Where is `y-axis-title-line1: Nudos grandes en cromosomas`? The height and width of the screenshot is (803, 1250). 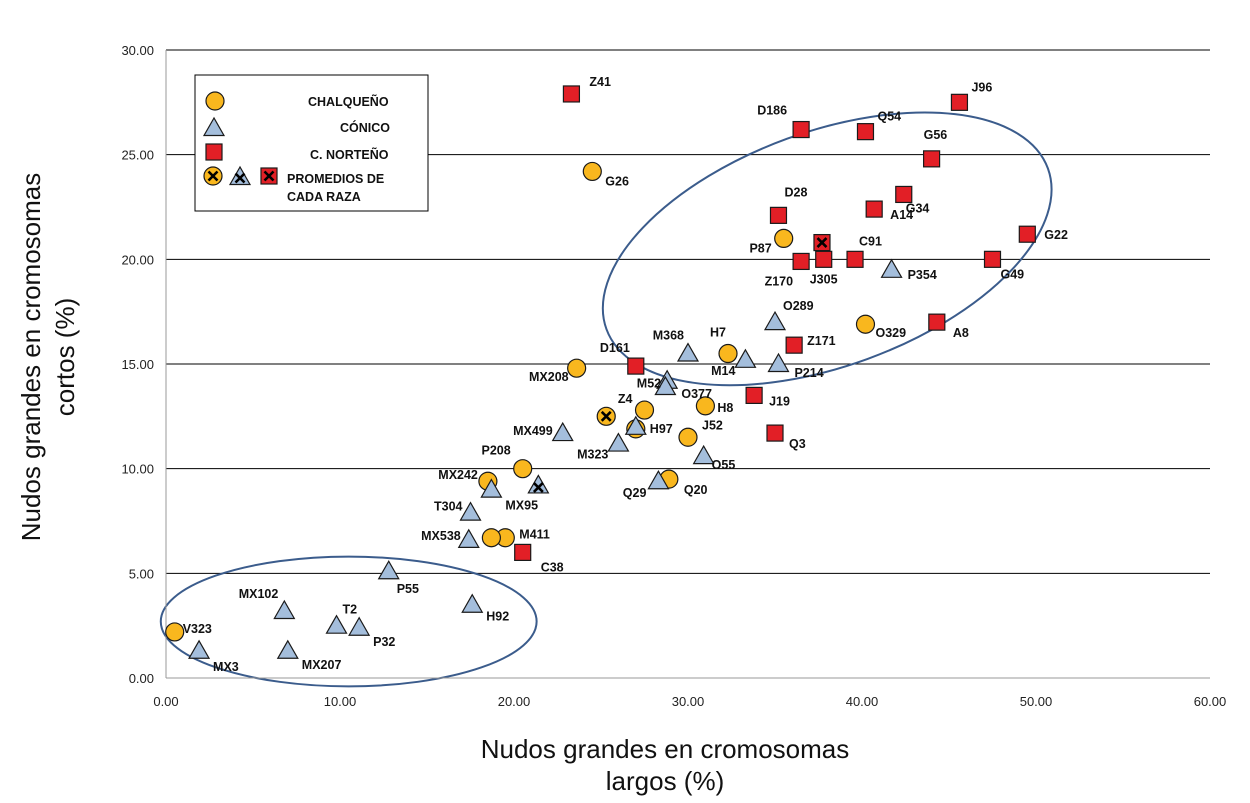
y-axis-title-line1: Nudos grandes en cromosomas is located at coordinates (31, 357).